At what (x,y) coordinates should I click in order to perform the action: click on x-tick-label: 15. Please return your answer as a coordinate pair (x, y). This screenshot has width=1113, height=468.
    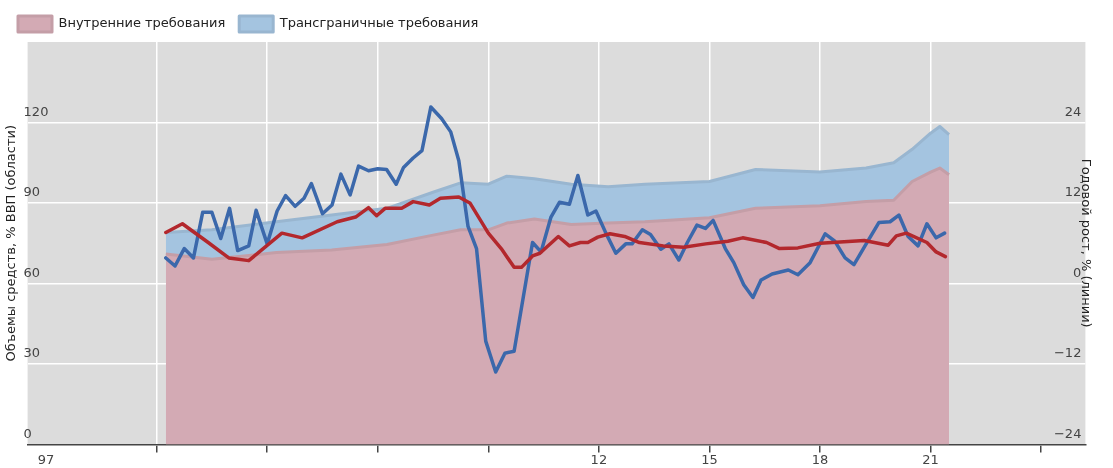
    Looking at the image, I should click on (709, 459).